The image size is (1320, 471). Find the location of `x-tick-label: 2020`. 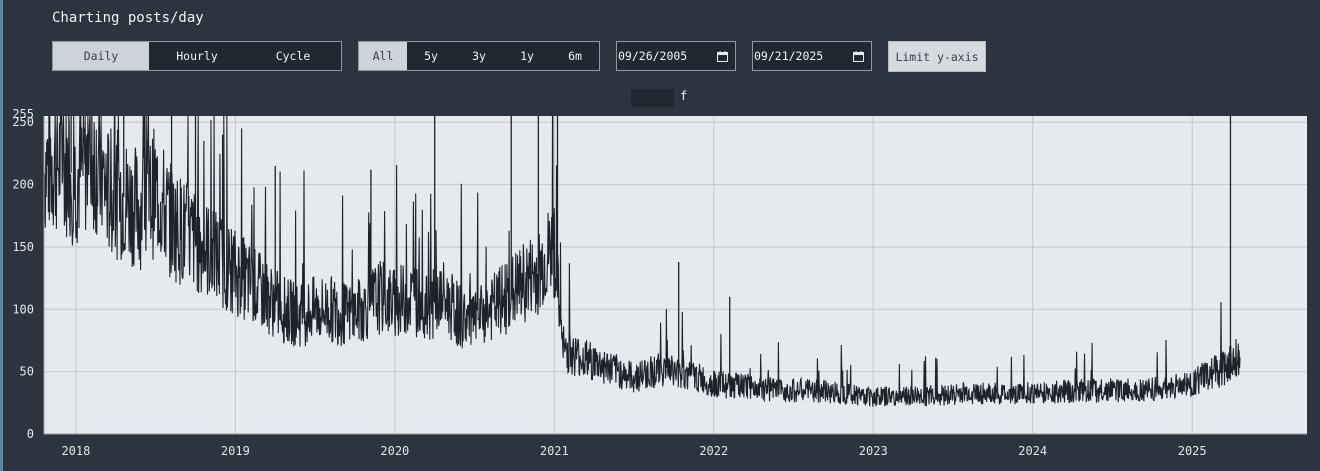

x-tick-label: 2020 is located at coordinates (394, 451).